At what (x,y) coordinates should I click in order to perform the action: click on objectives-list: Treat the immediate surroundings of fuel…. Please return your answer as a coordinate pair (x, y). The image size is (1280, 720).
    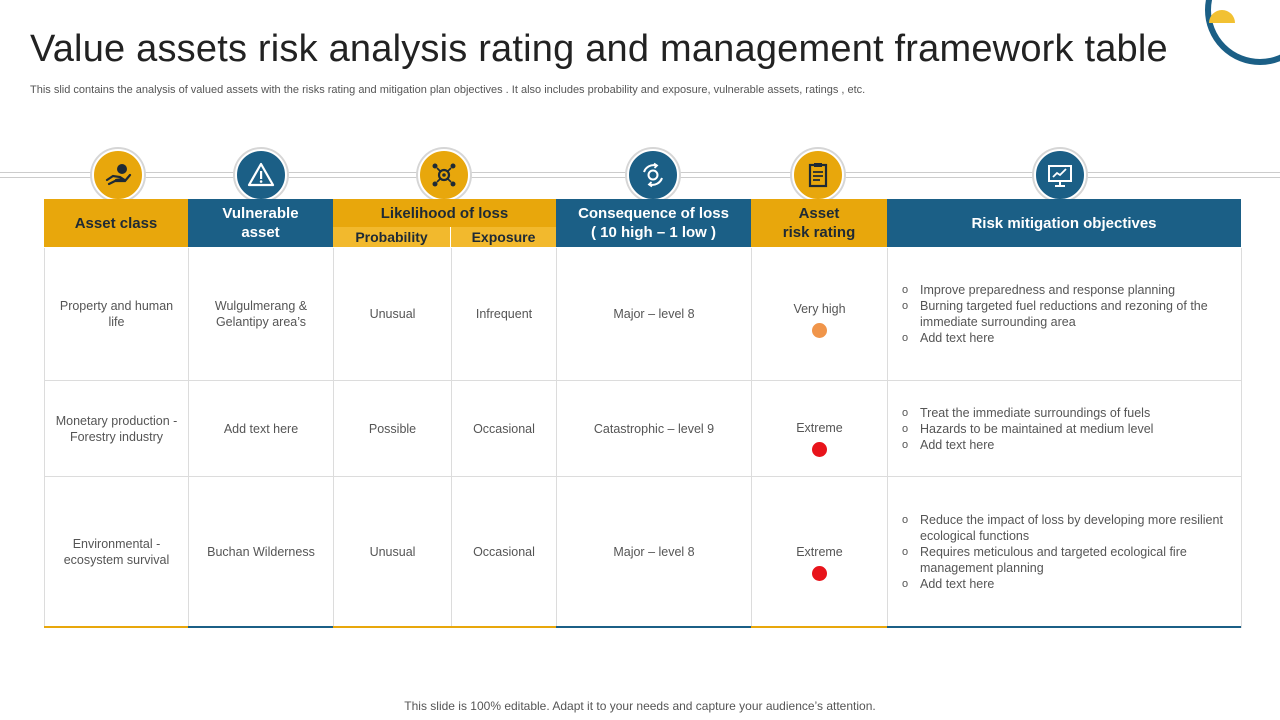
    Looking at the image, I should click on (1027, 429).